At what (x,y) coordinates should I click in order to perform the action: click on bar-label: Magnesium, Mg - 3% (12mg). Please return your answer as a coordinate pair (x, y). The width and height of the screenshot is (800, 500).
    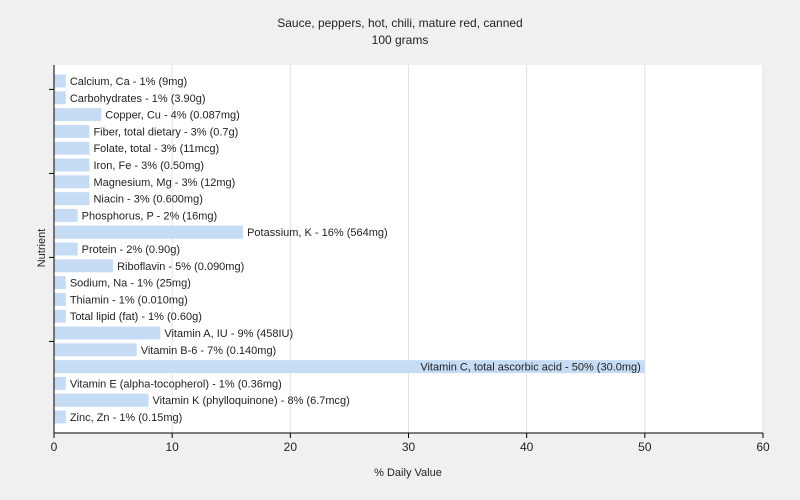
    Looking at the image, I should click on (164, 183).